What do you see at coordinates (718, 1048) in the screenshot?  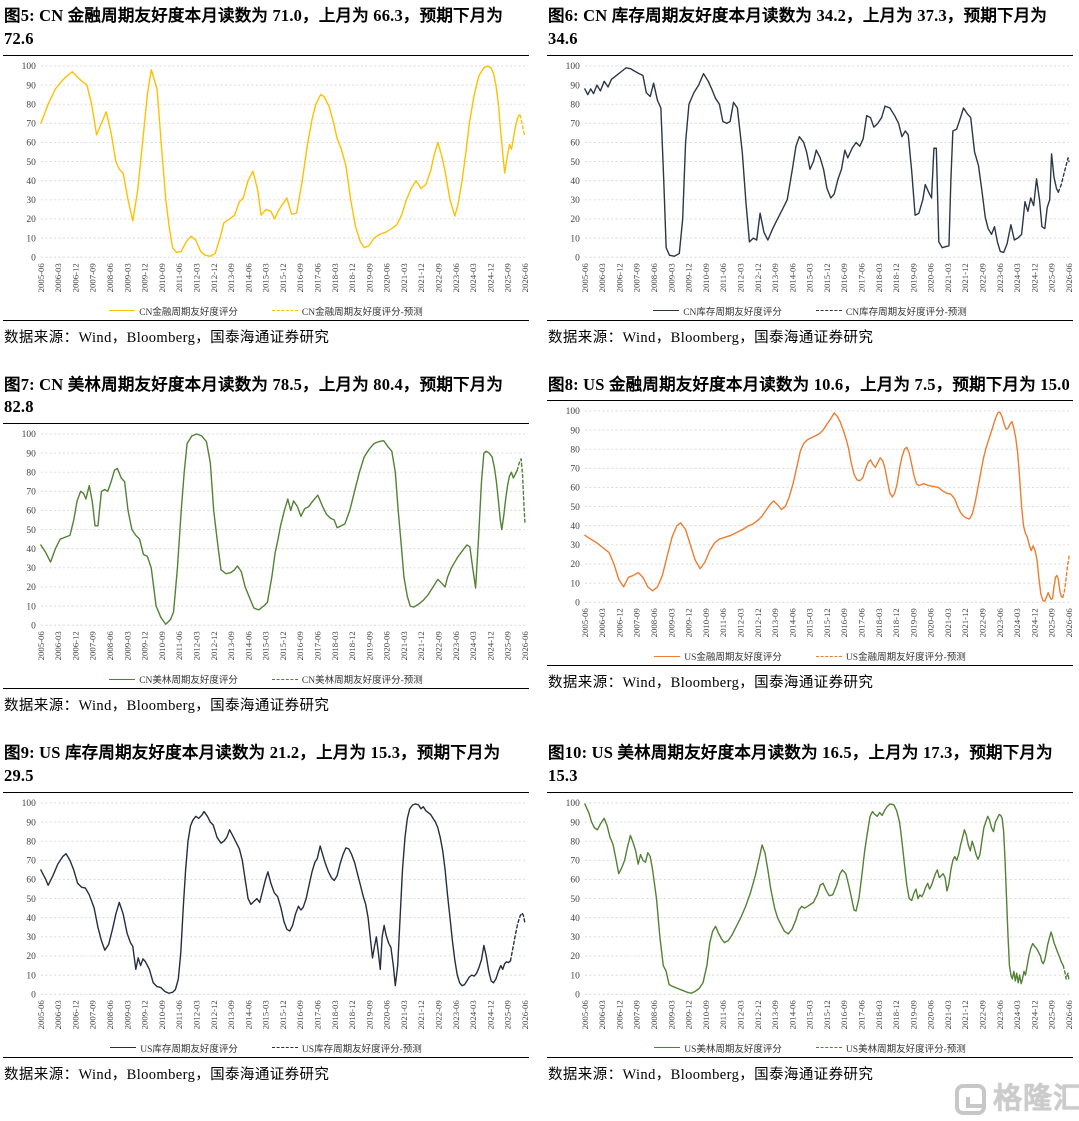 I see `legend-item-actual: US美林周期友好度评分` at bounding box center [718, 1048].